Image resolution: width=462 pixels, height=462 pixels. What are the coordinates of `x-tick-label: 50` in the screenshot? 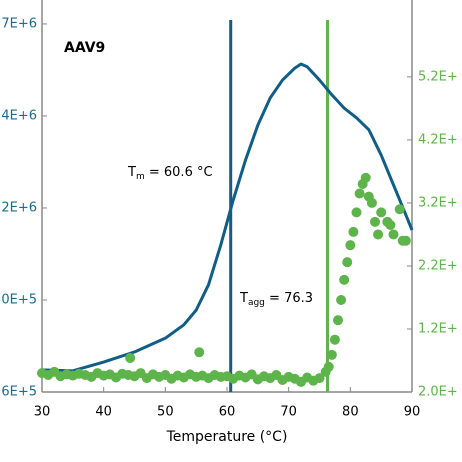 It's located at (165, 412).